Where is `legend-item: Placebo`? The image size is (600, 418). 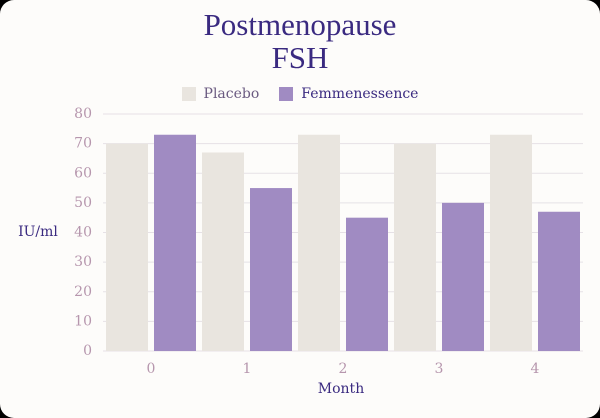
legend-item: Placebo is located at coordinates (220, 94).